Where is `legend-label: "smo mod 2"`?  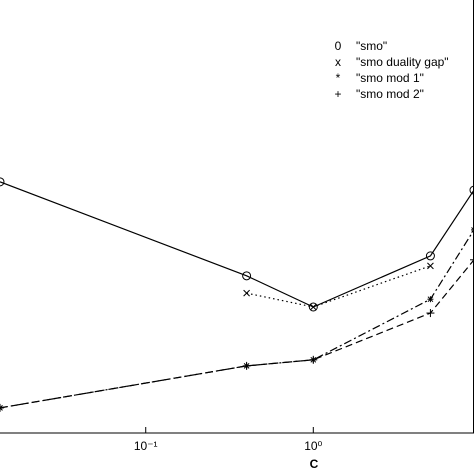 legend-label: "smo mod 2" is located at coordinates (390, 94).